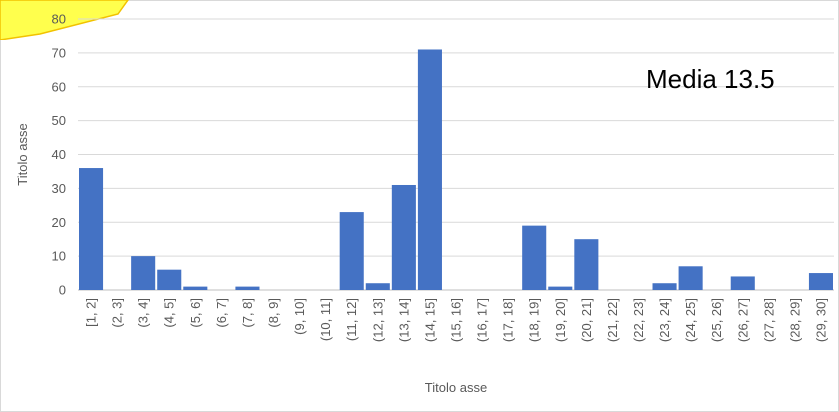  I want to click on y-axis-title: Titolo asse, so click(22, 154).